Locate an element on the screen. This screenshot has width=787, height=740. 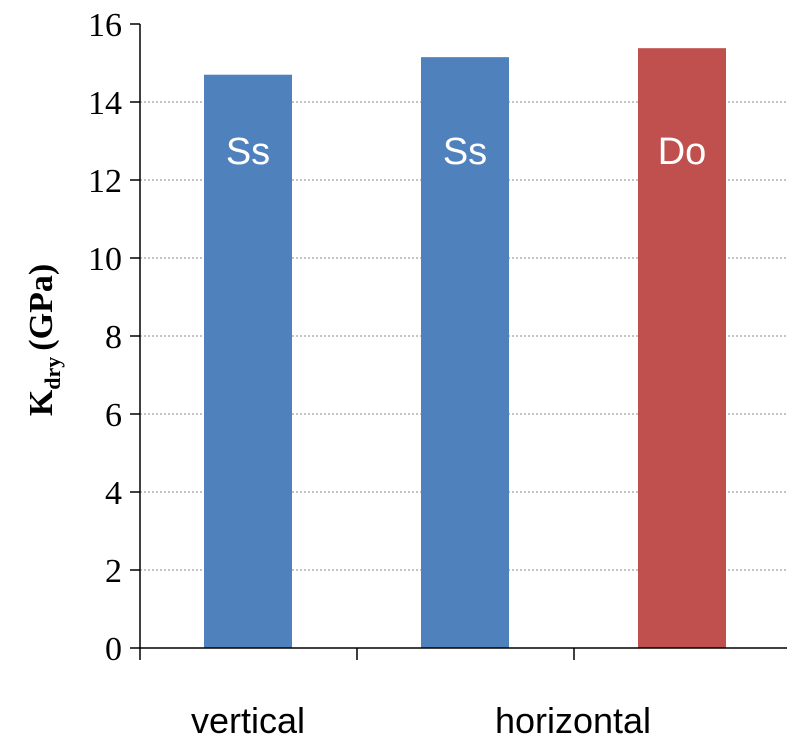
bar-label-2: Ss is located at coordinates (465, 152).